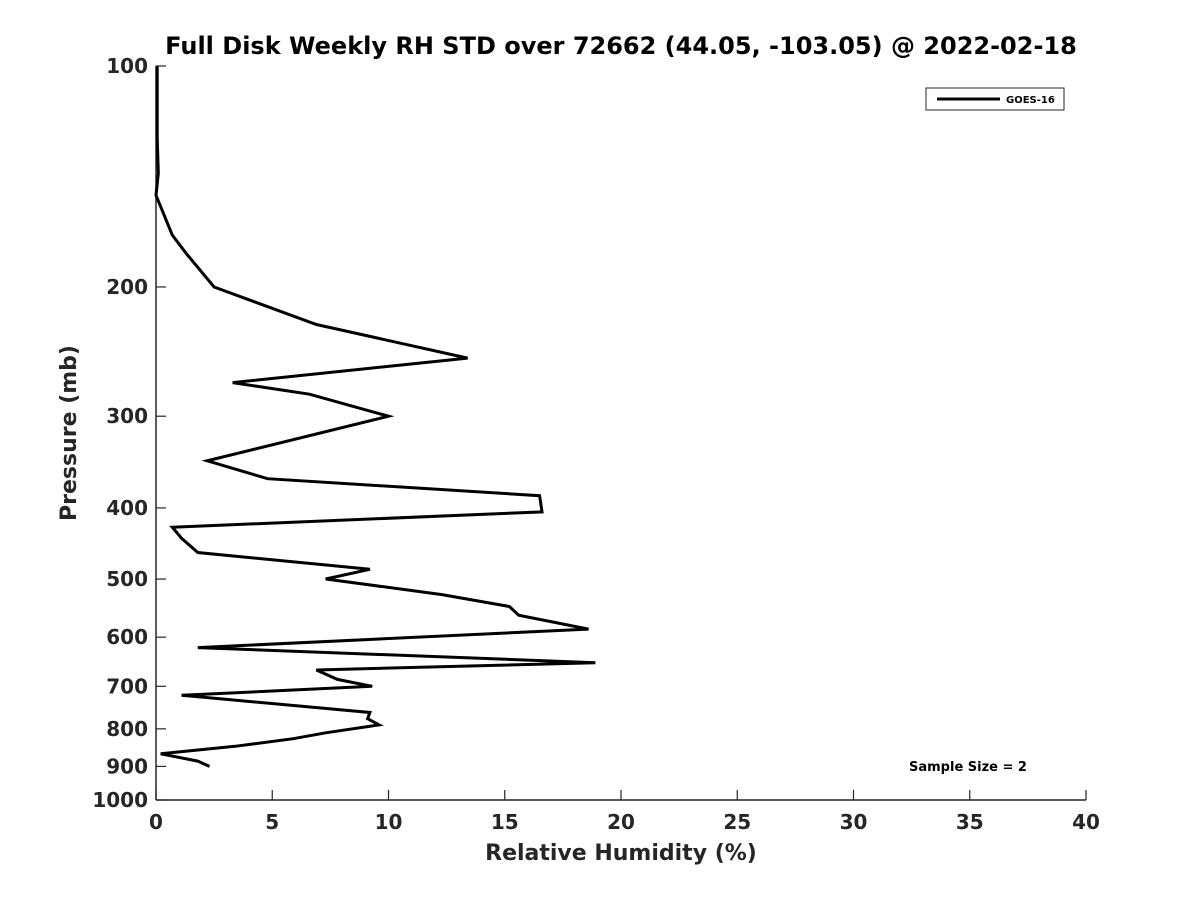 This screenshot has height=900, width=1200. What do you see at coordinates (1086, 822) in the screenshot?
I see `x-tick-label: 40` at bounding box center [1086, 822].